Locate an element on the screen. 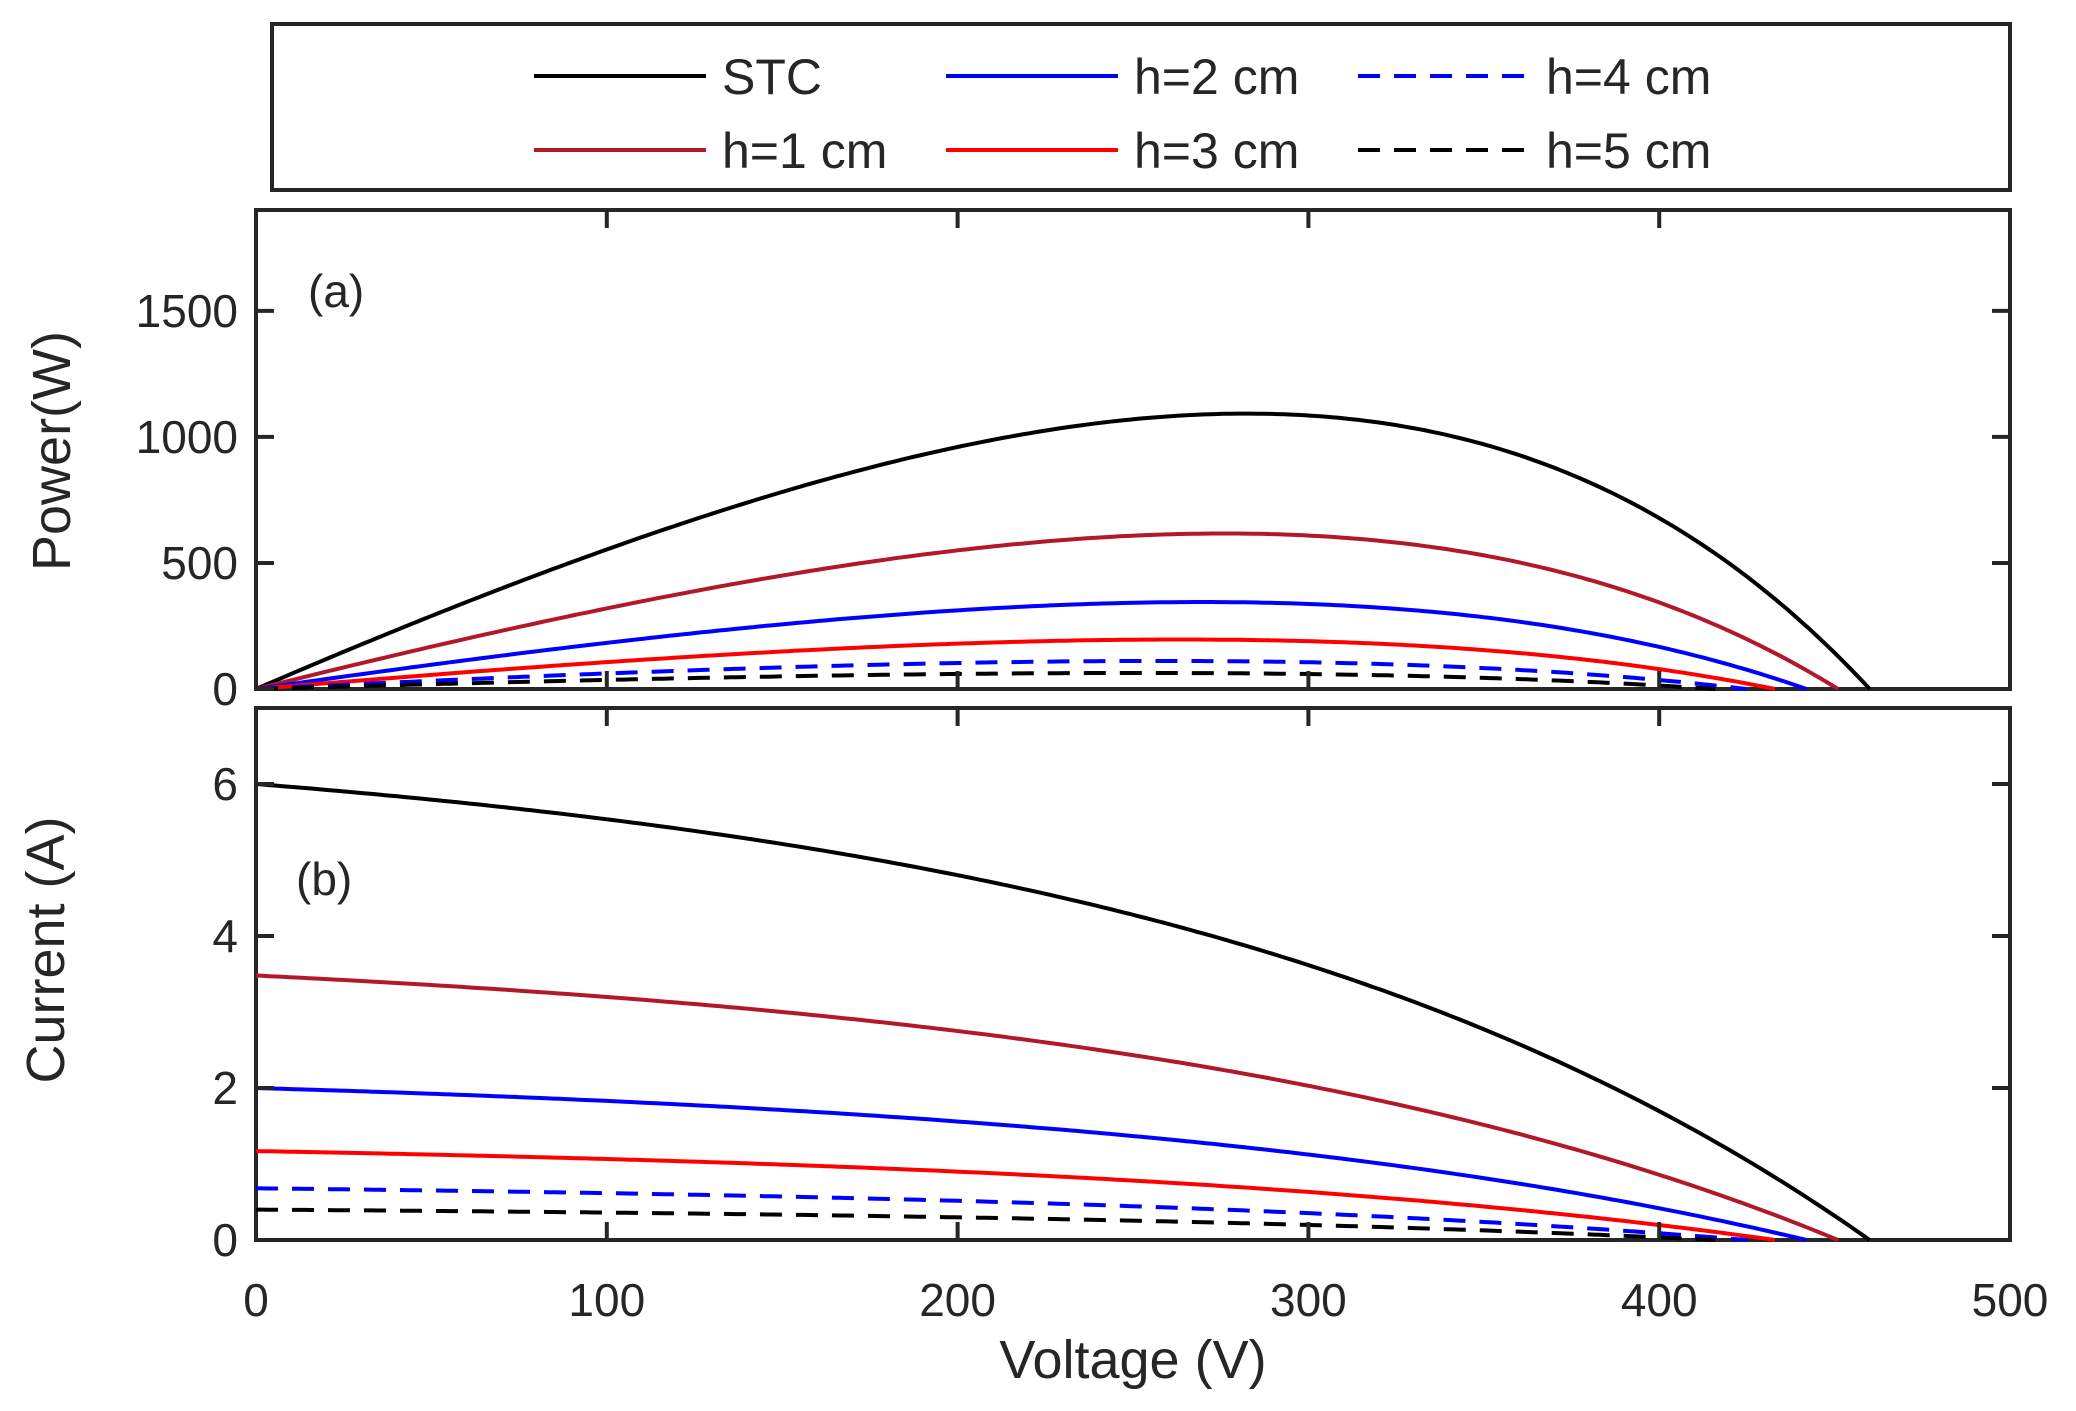 Image resolution: width=2076 pixels, height=1411 pixels. current-curve-h-1-cm is located at coordinates (1047, 1107).